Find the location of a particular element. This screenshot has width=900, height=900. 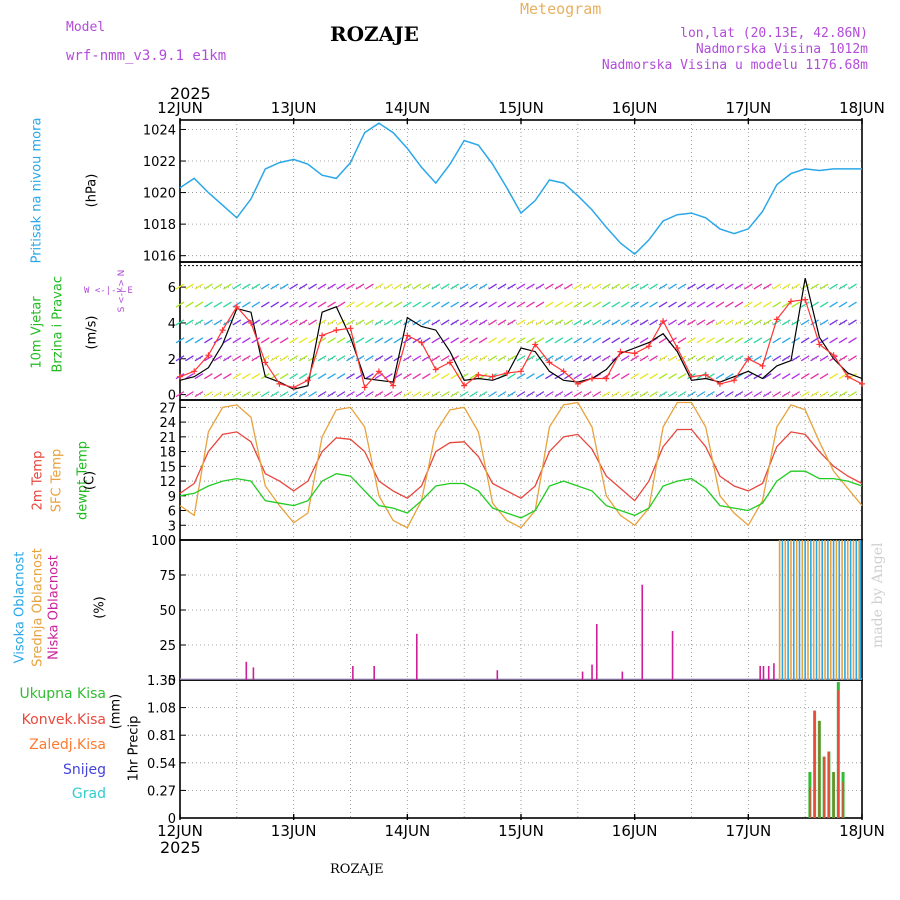

y-tick-label: 1024 is located at coordinates (159, 130).